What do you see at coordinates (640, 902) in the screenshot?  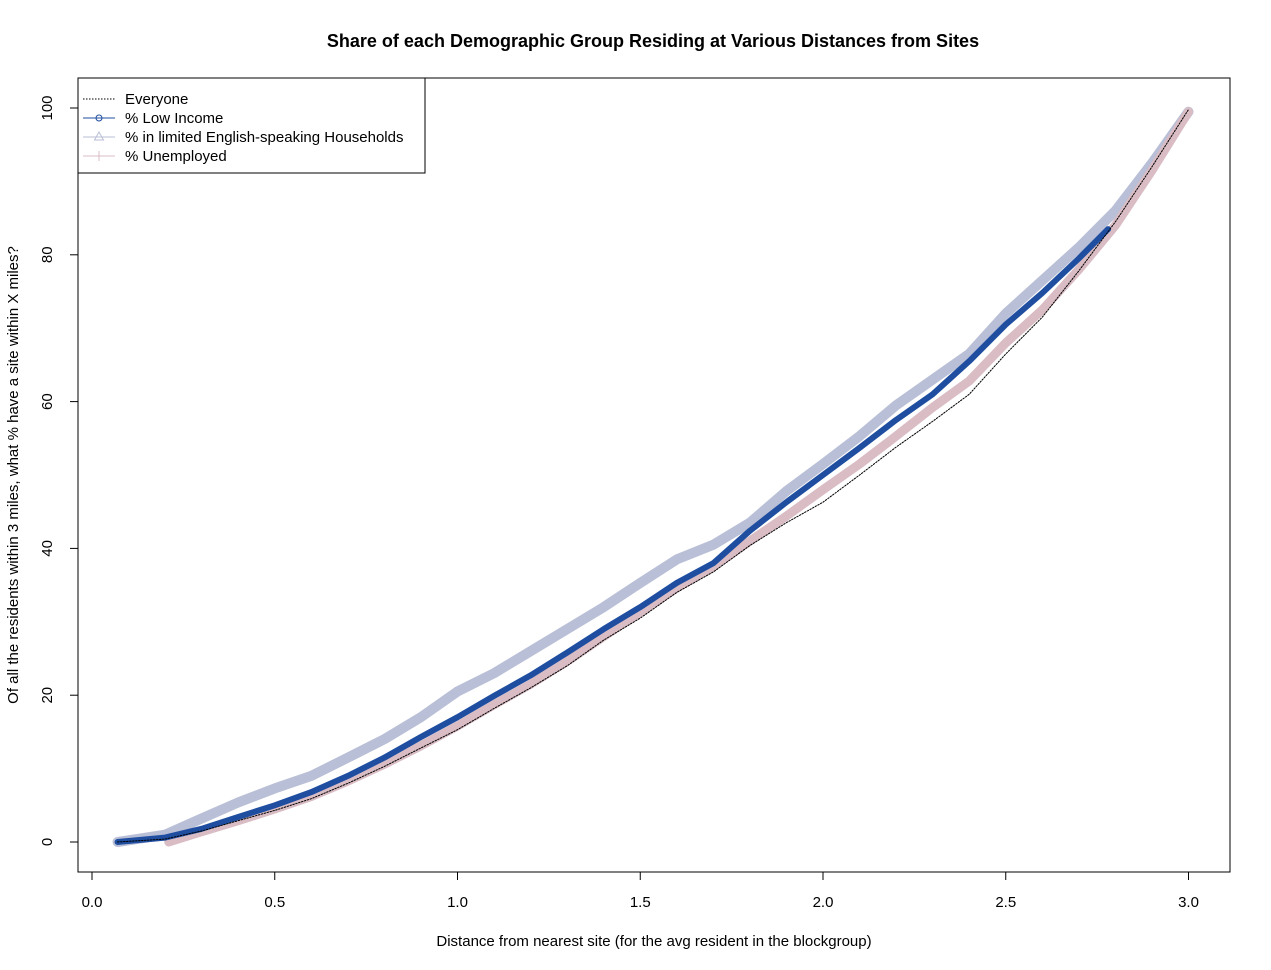 I see `x-tick-label: 1.5` at bounding box center [640, 902].